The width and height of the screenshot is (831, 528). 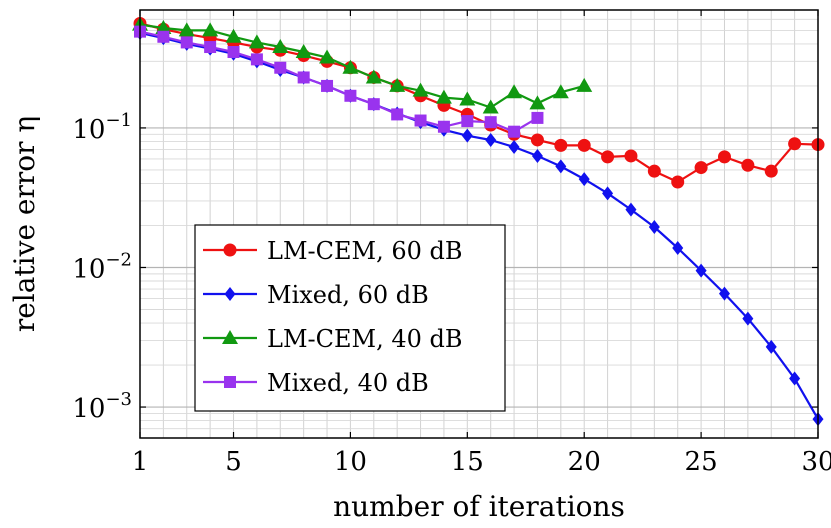 I want to click on legend-item: Mixed, 40 dB, so click(x=316, y=383).